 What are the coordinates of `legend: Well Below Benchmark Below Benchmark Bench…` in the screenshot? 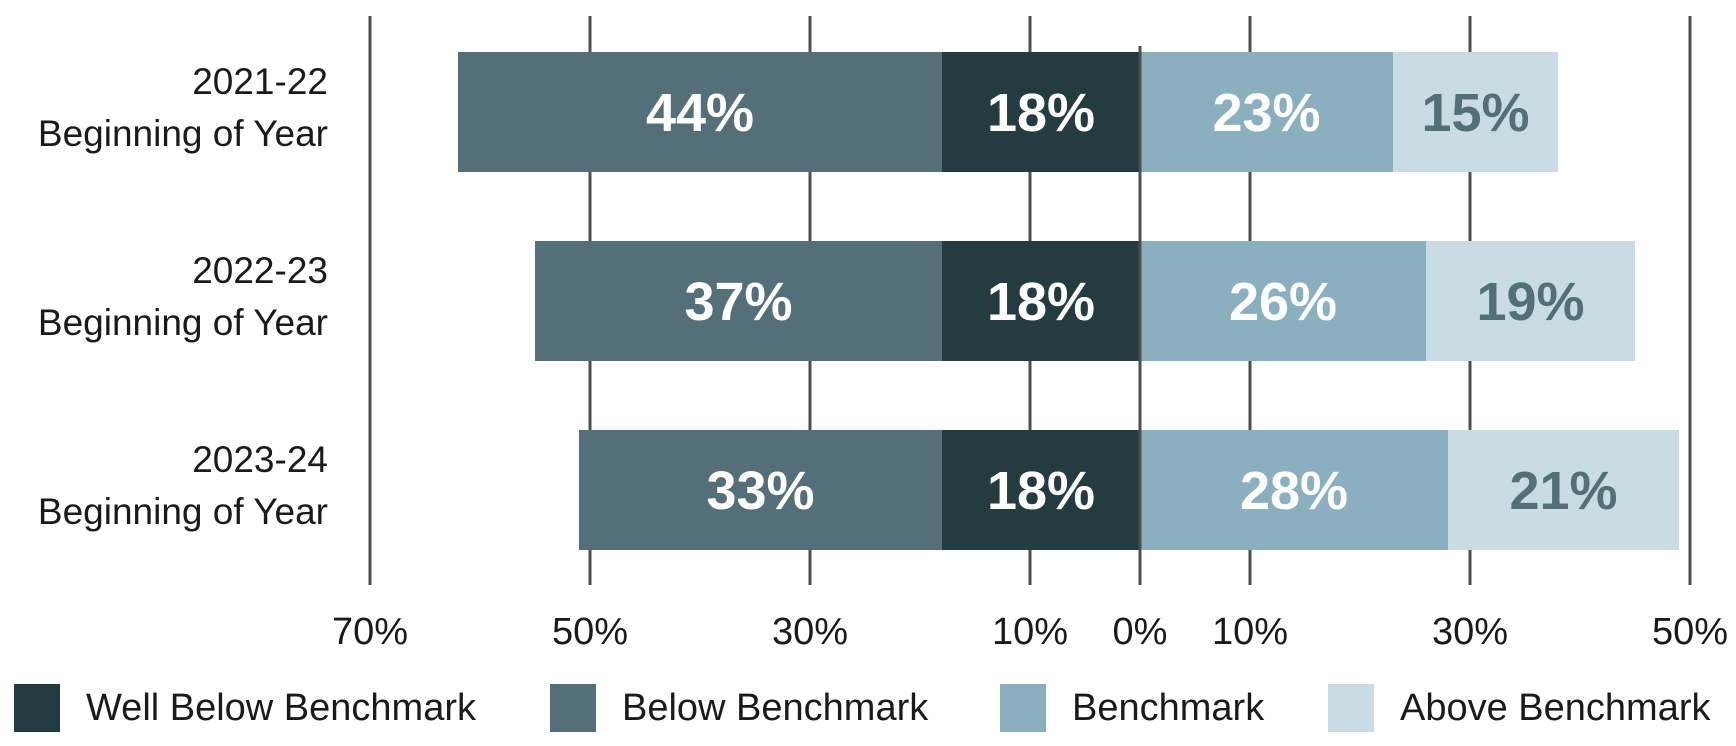 It's located at (862, 708).